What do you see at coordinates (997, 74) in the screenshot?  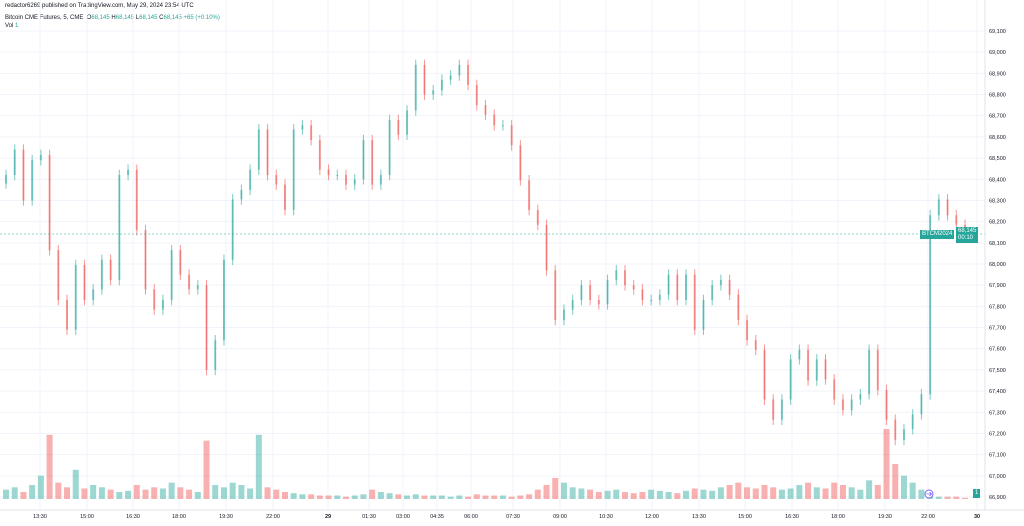 I see `price-tick-label: 68,900` at bounding box center [997, 74].